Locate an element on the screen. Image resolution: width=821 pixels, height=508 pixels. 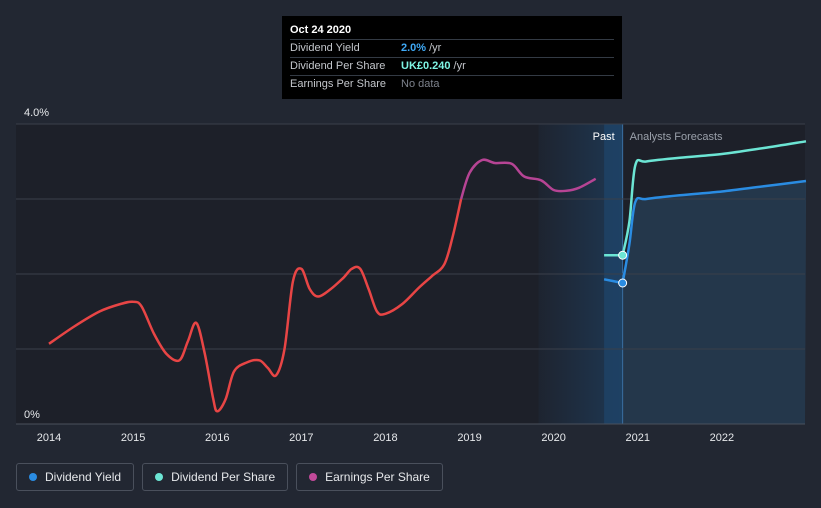
legend-label: Dividend Per Share is located at coordinates (223, 477).